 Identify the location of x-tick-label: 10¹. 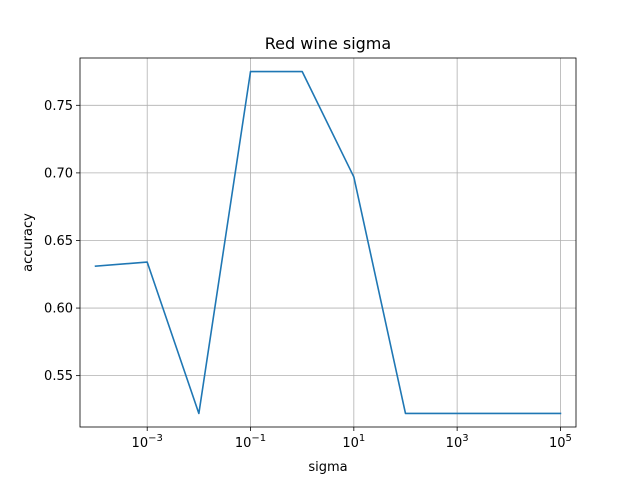
(353, 442).